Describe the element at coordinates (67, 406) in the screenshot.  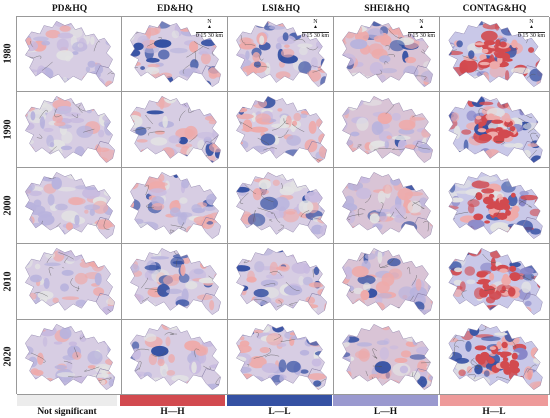
I see `legend-not-significant: Not significant` at that location.